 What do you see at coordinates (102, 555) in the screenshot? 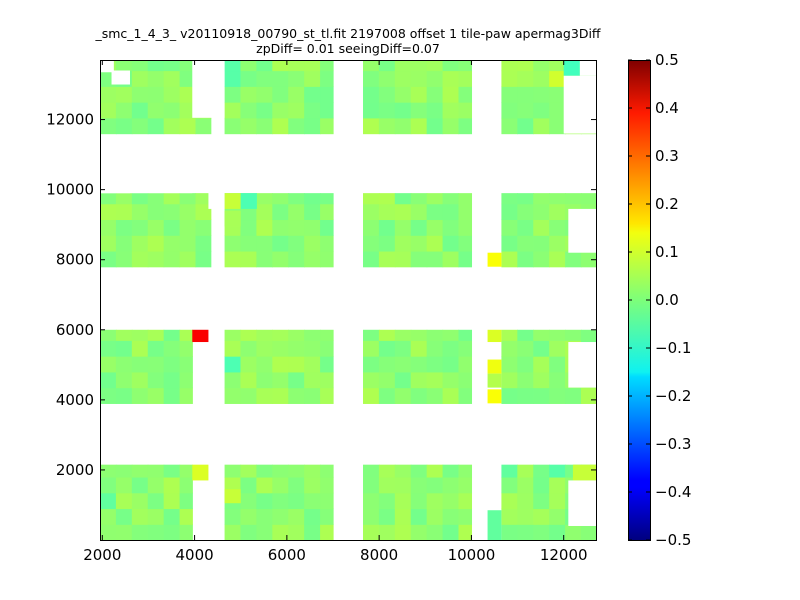
I see `x-tick-label: 2000` at bounding box center [102, 555].